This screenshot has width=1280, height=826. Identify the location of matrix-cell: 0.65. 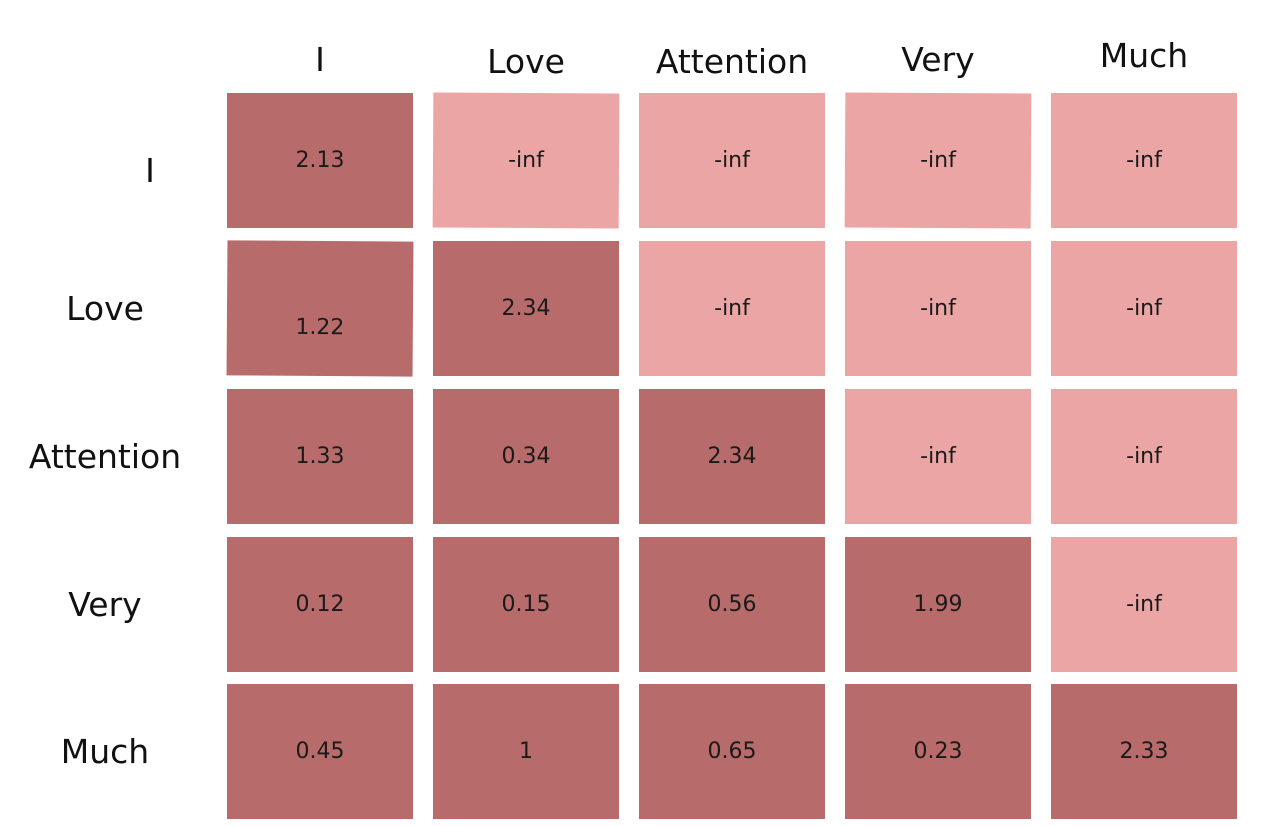
(732, 751).